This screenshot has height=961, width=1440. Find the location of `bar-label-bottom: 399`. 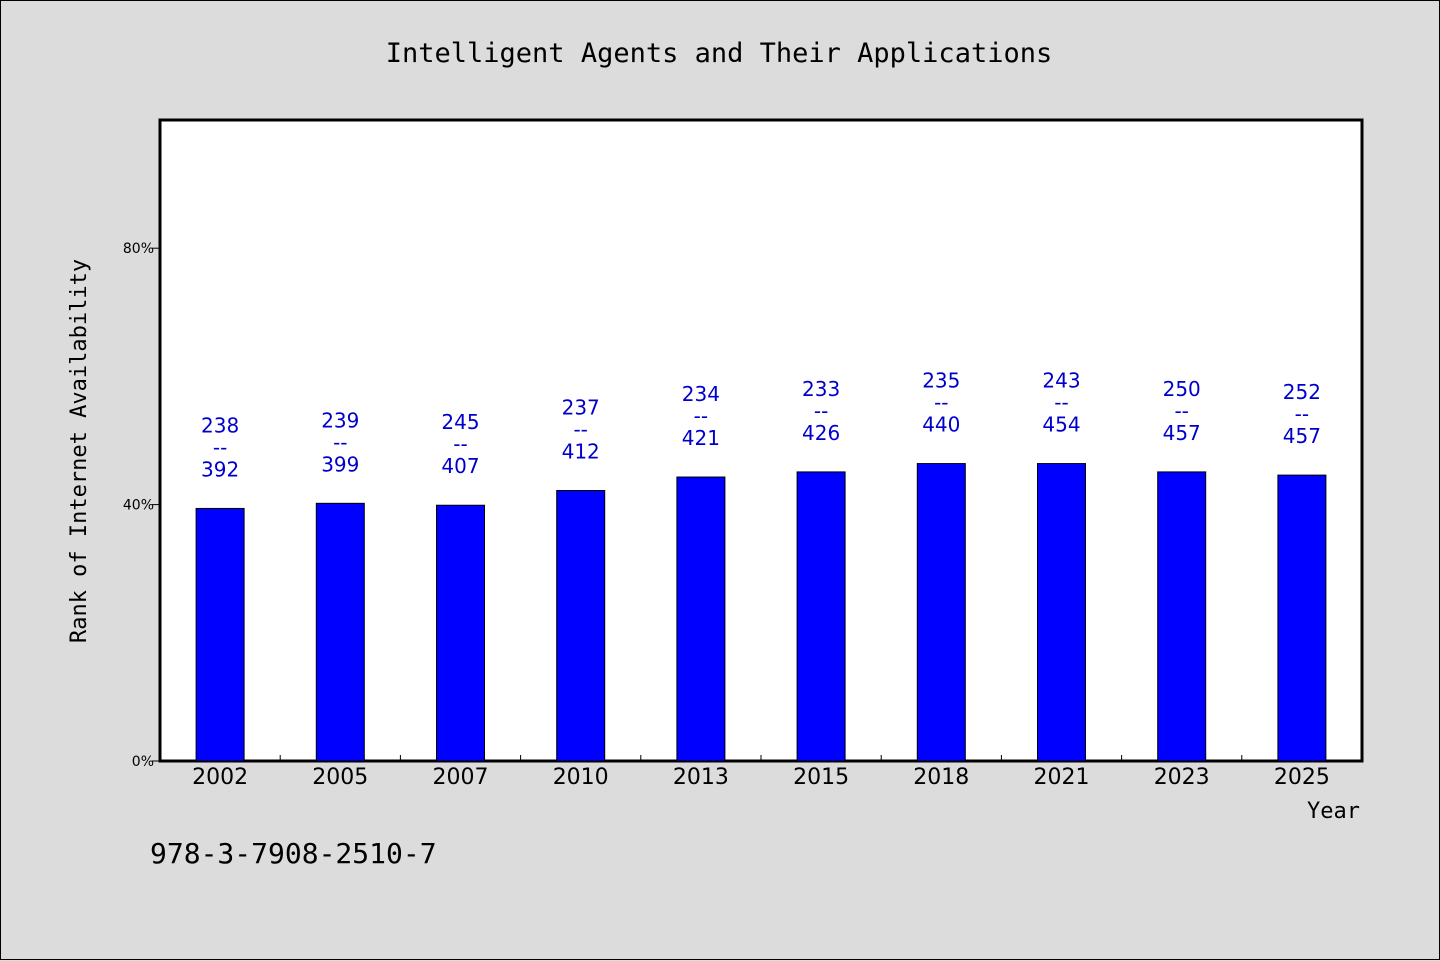

bar-label-bottom: 399 is located at coordinates (340, 464).